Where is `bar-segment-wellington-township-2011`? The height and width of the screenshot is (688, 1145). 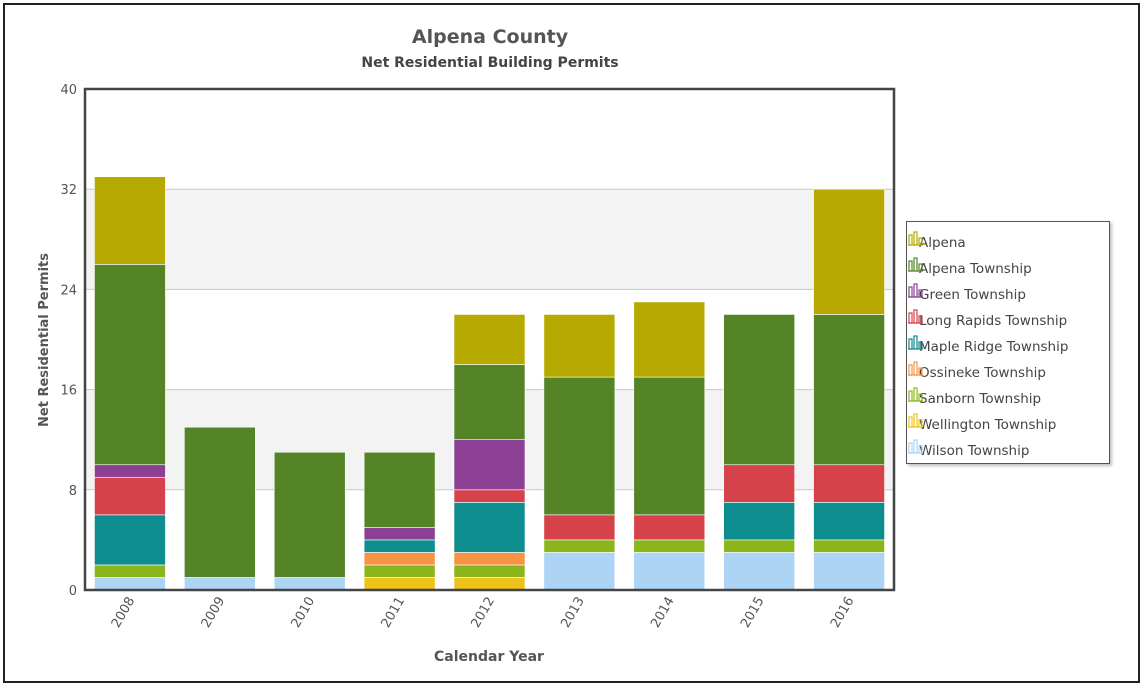 bar-segment-wellington-township-2011 is located at coordinates (399, 584).